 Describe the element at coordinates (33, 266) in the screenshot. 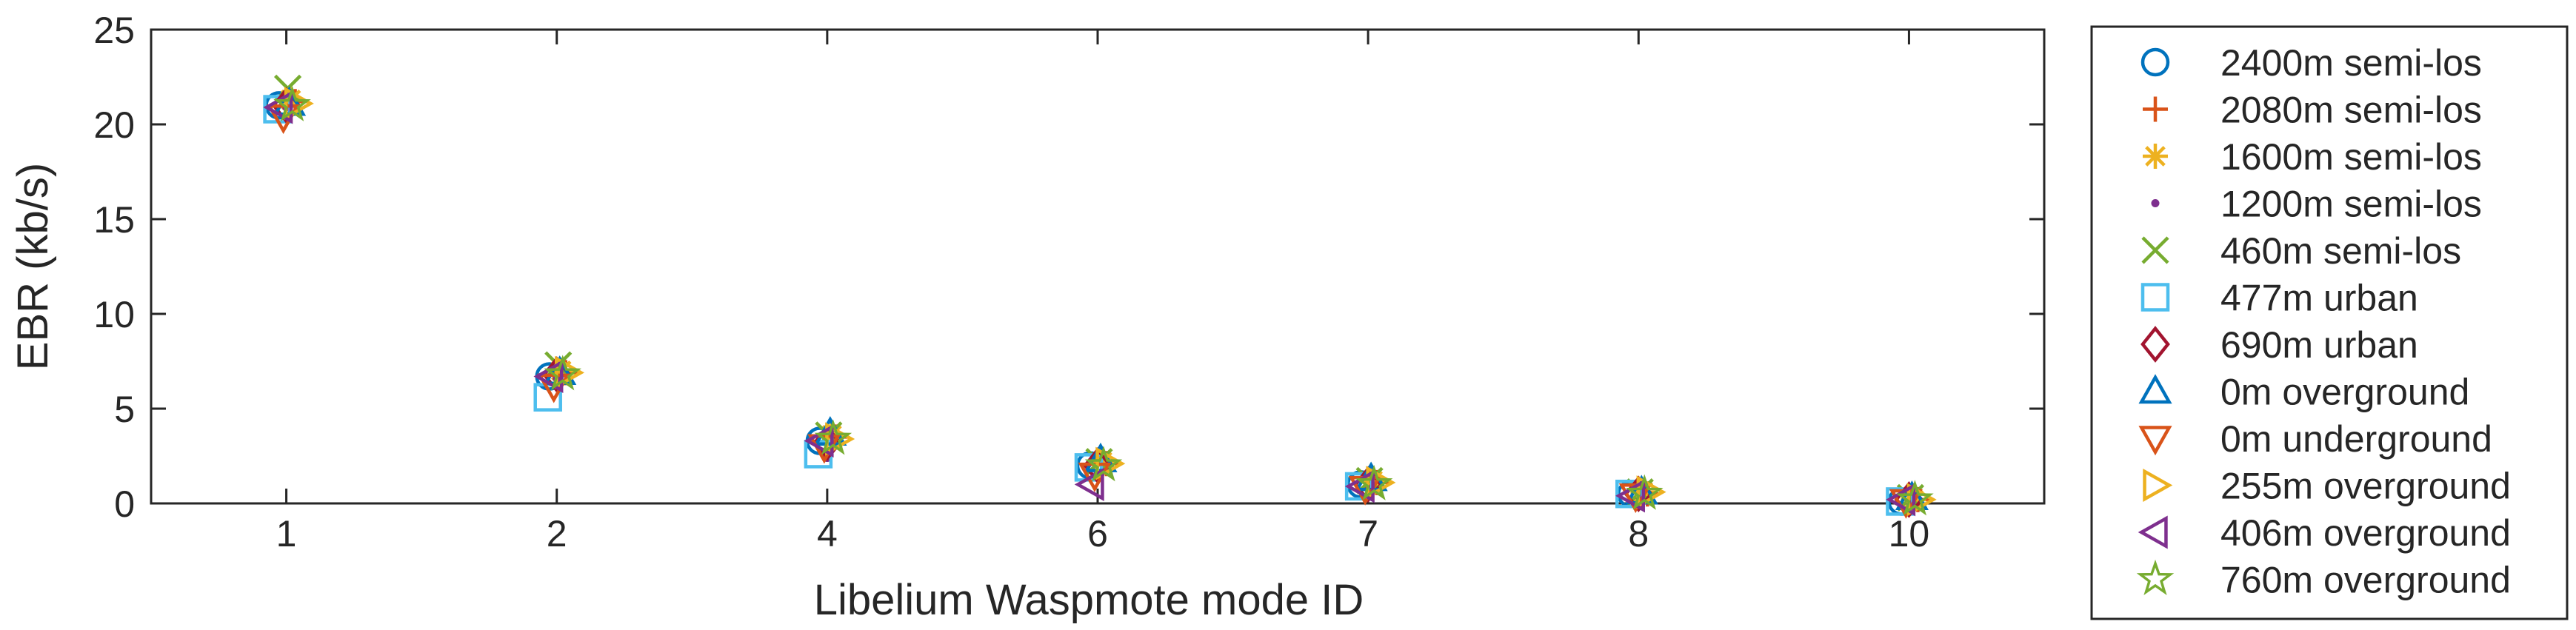

I see `y-axis-label: EBR (kb/s)` at that location.